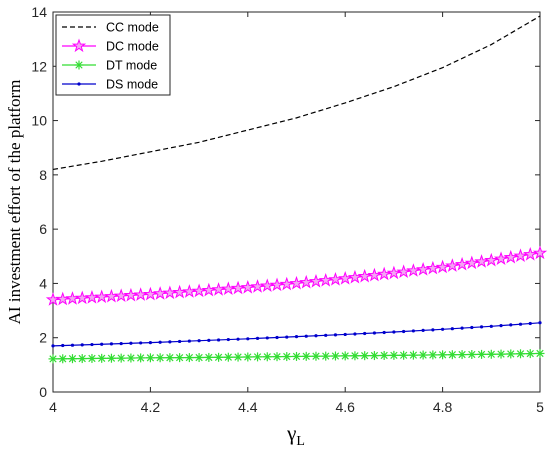 The width and height of the screenshot is (550, 451). What do you see at coordinates (39, 12) in the screenshot?
I see `y-tick-label: 14` at bounding box center [39, 12].